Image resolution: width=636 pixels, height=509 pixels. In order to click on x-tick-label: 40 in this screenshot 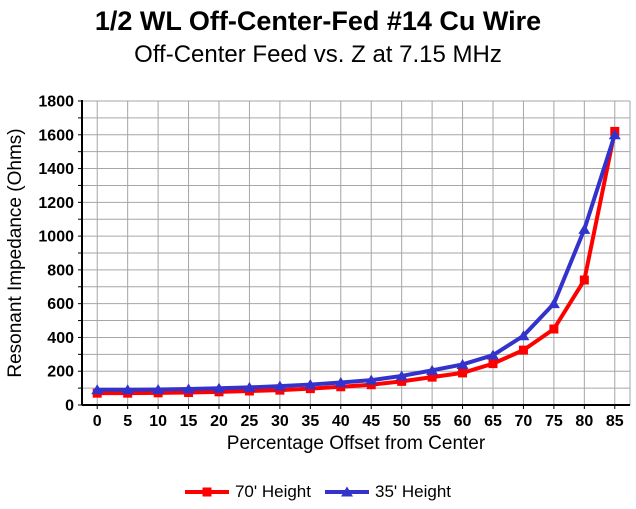, I will do `click(341, 421)`.